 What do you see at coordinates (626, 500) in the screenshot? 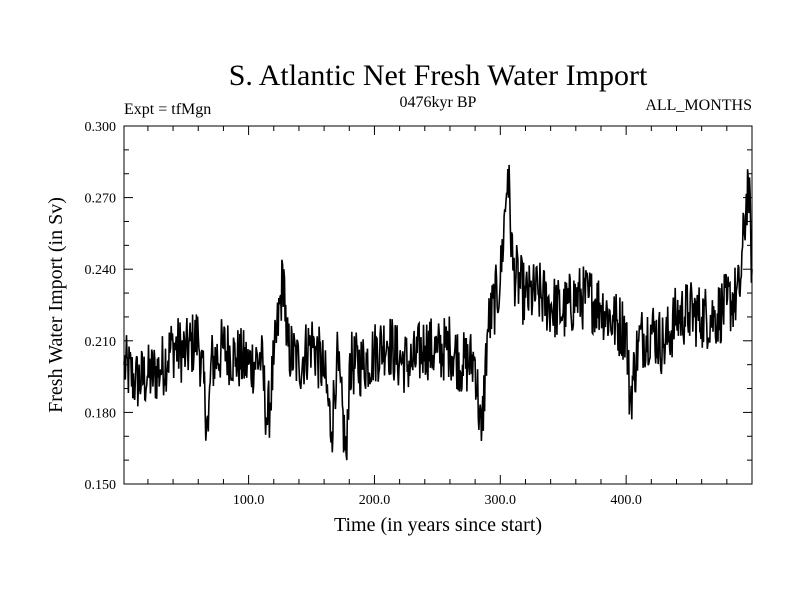
I see `x-tick-label: 400.0` at bounding box center [626, 500].